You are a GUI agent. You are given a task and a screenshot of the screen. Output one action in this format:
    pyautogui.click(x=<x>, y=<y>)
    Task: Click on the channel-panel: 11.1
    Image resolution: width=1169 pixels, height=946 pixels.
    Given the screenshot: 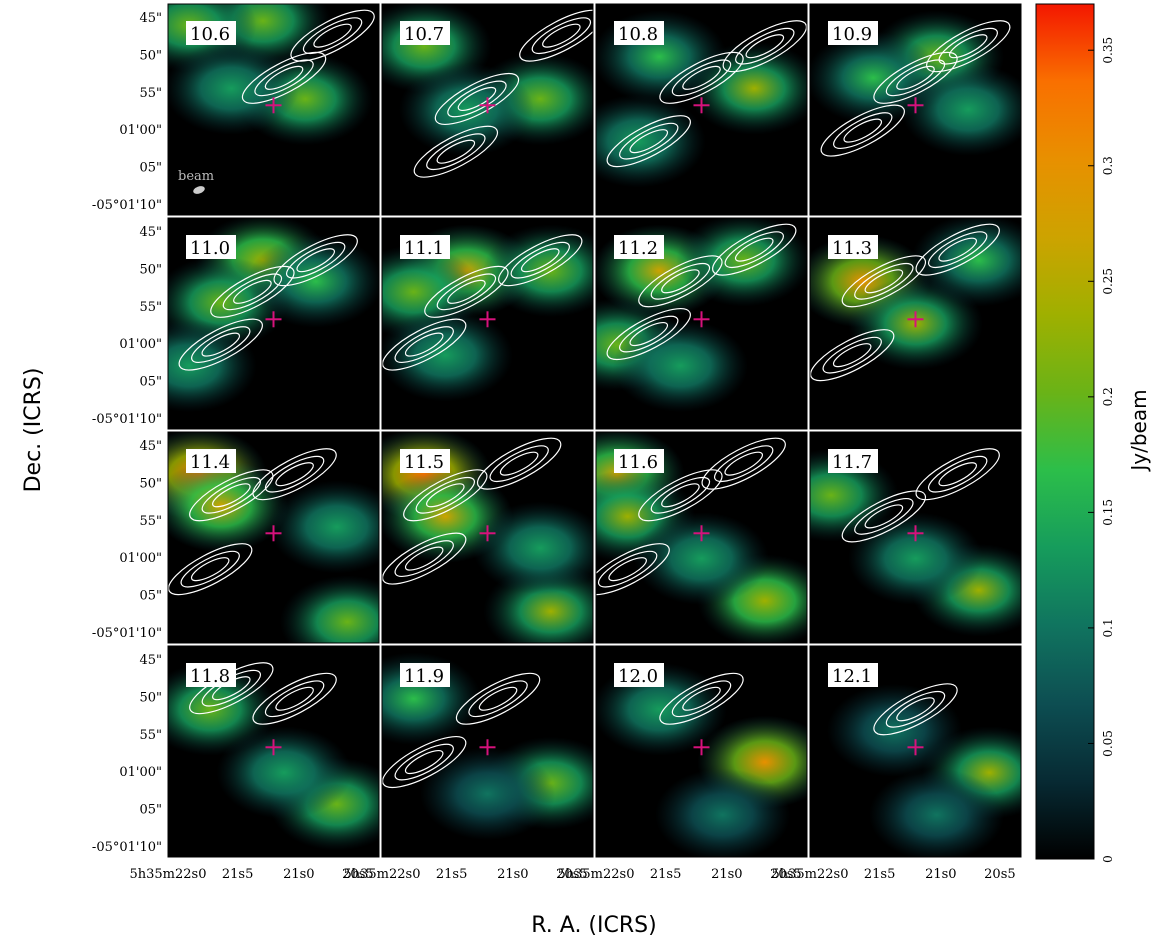 What is the action you would take?
    pyautogui.click(x=487, y=323)
    